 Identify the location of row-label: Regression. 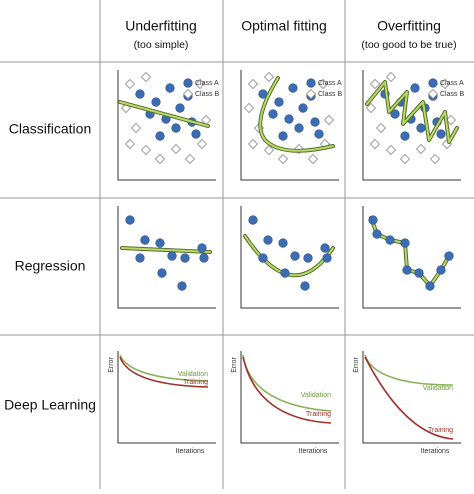
(50, 266).